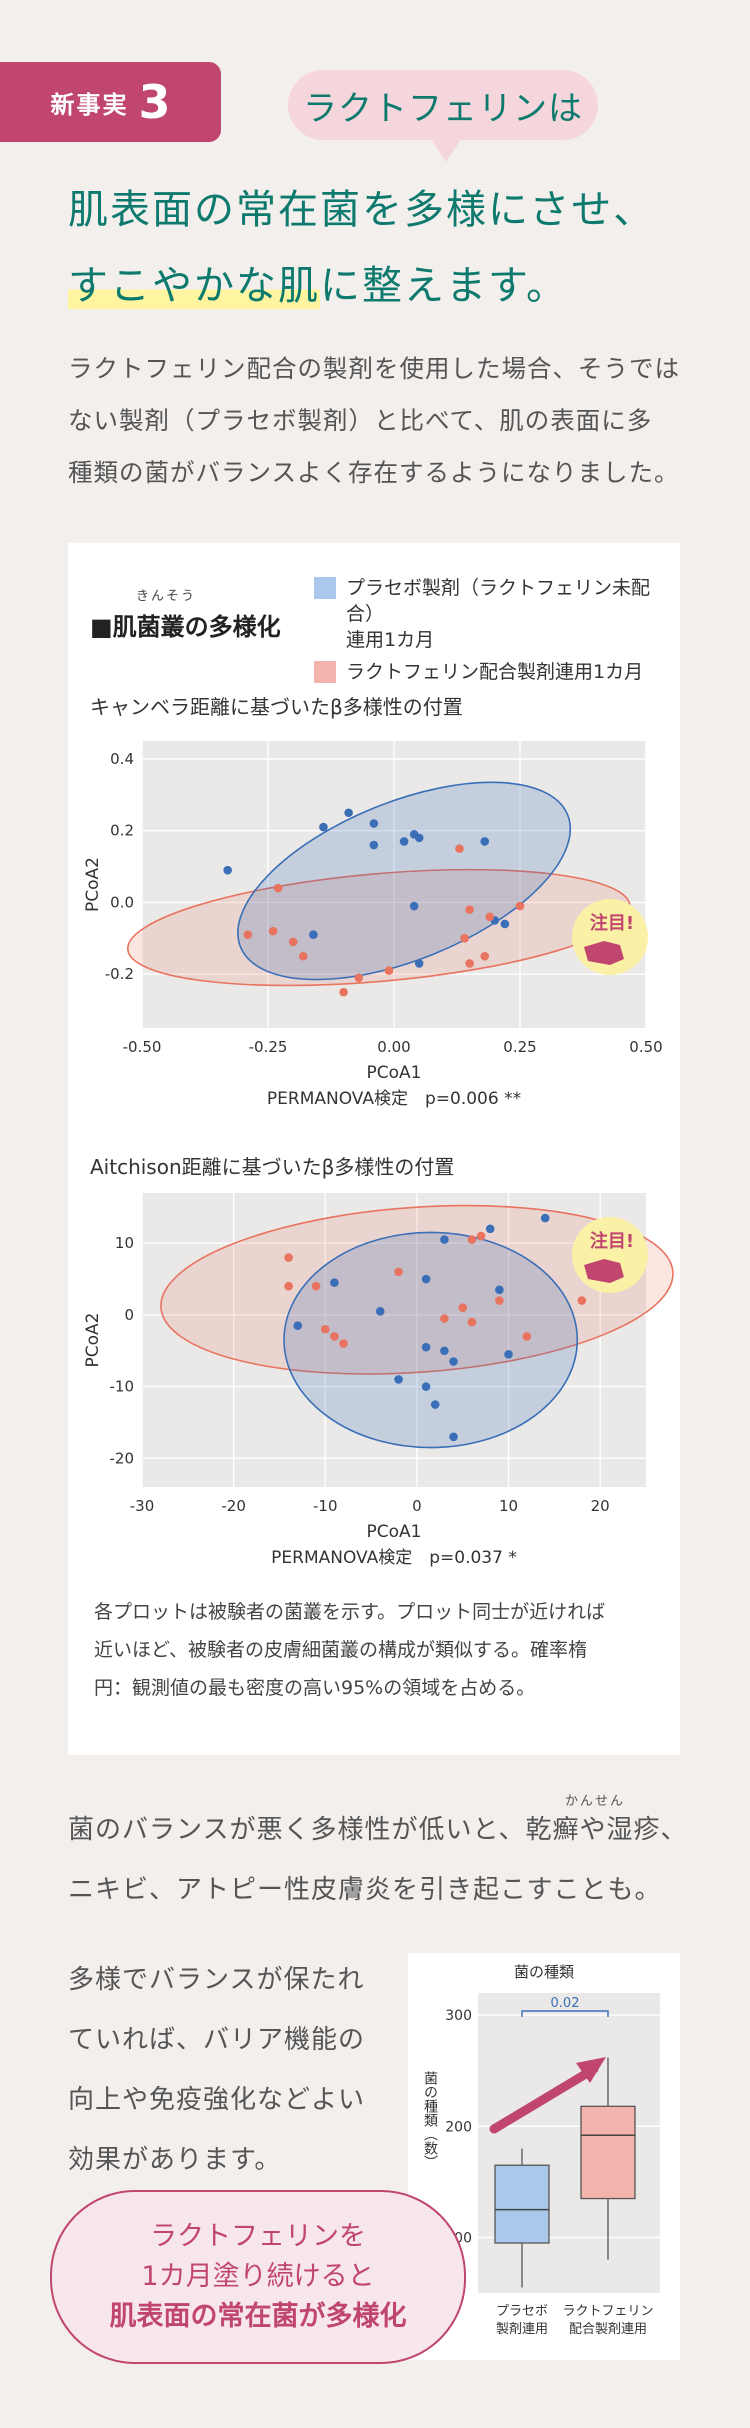 The width and height of the screenshot is (750, 2428). What do you see at coordinates (393, 1047) in the screenshot?
I see `x-tick-label: 0.00` at bounding box center [393, 1047].